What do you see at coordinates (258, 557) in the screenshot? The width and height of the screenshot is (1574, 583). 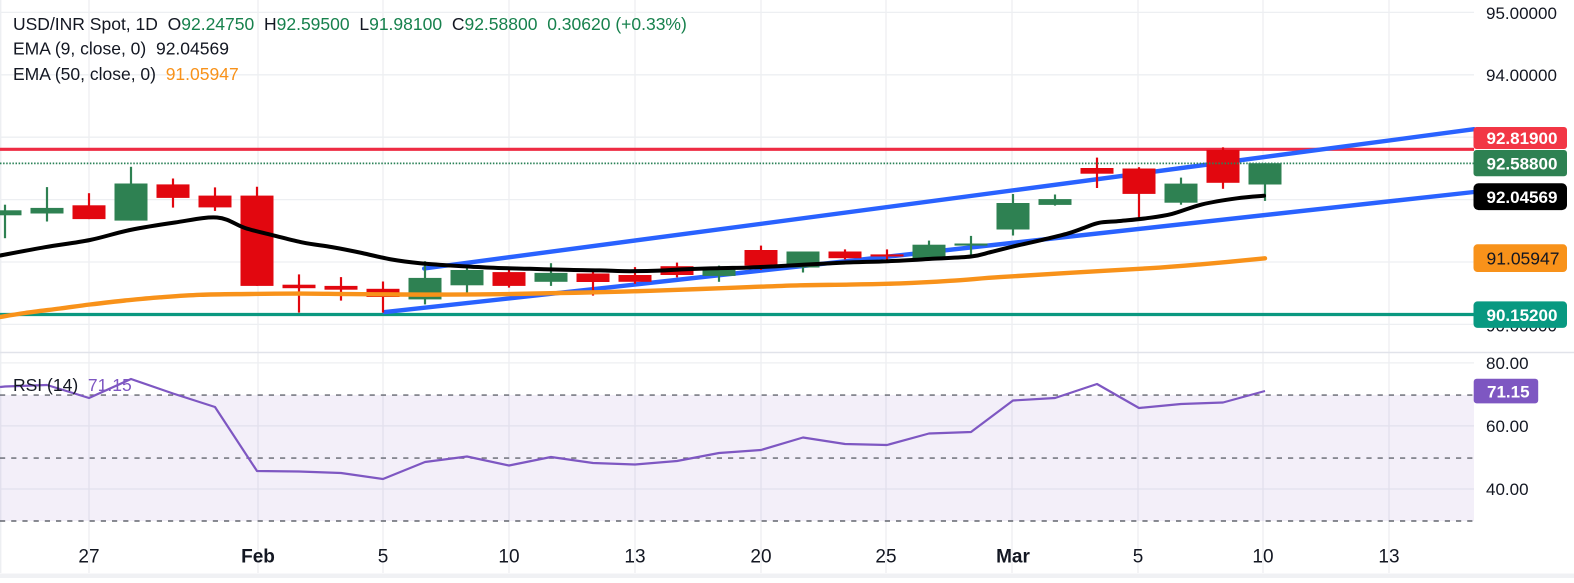 I see `svg-text: Feb` at bounding box center [258, 557].